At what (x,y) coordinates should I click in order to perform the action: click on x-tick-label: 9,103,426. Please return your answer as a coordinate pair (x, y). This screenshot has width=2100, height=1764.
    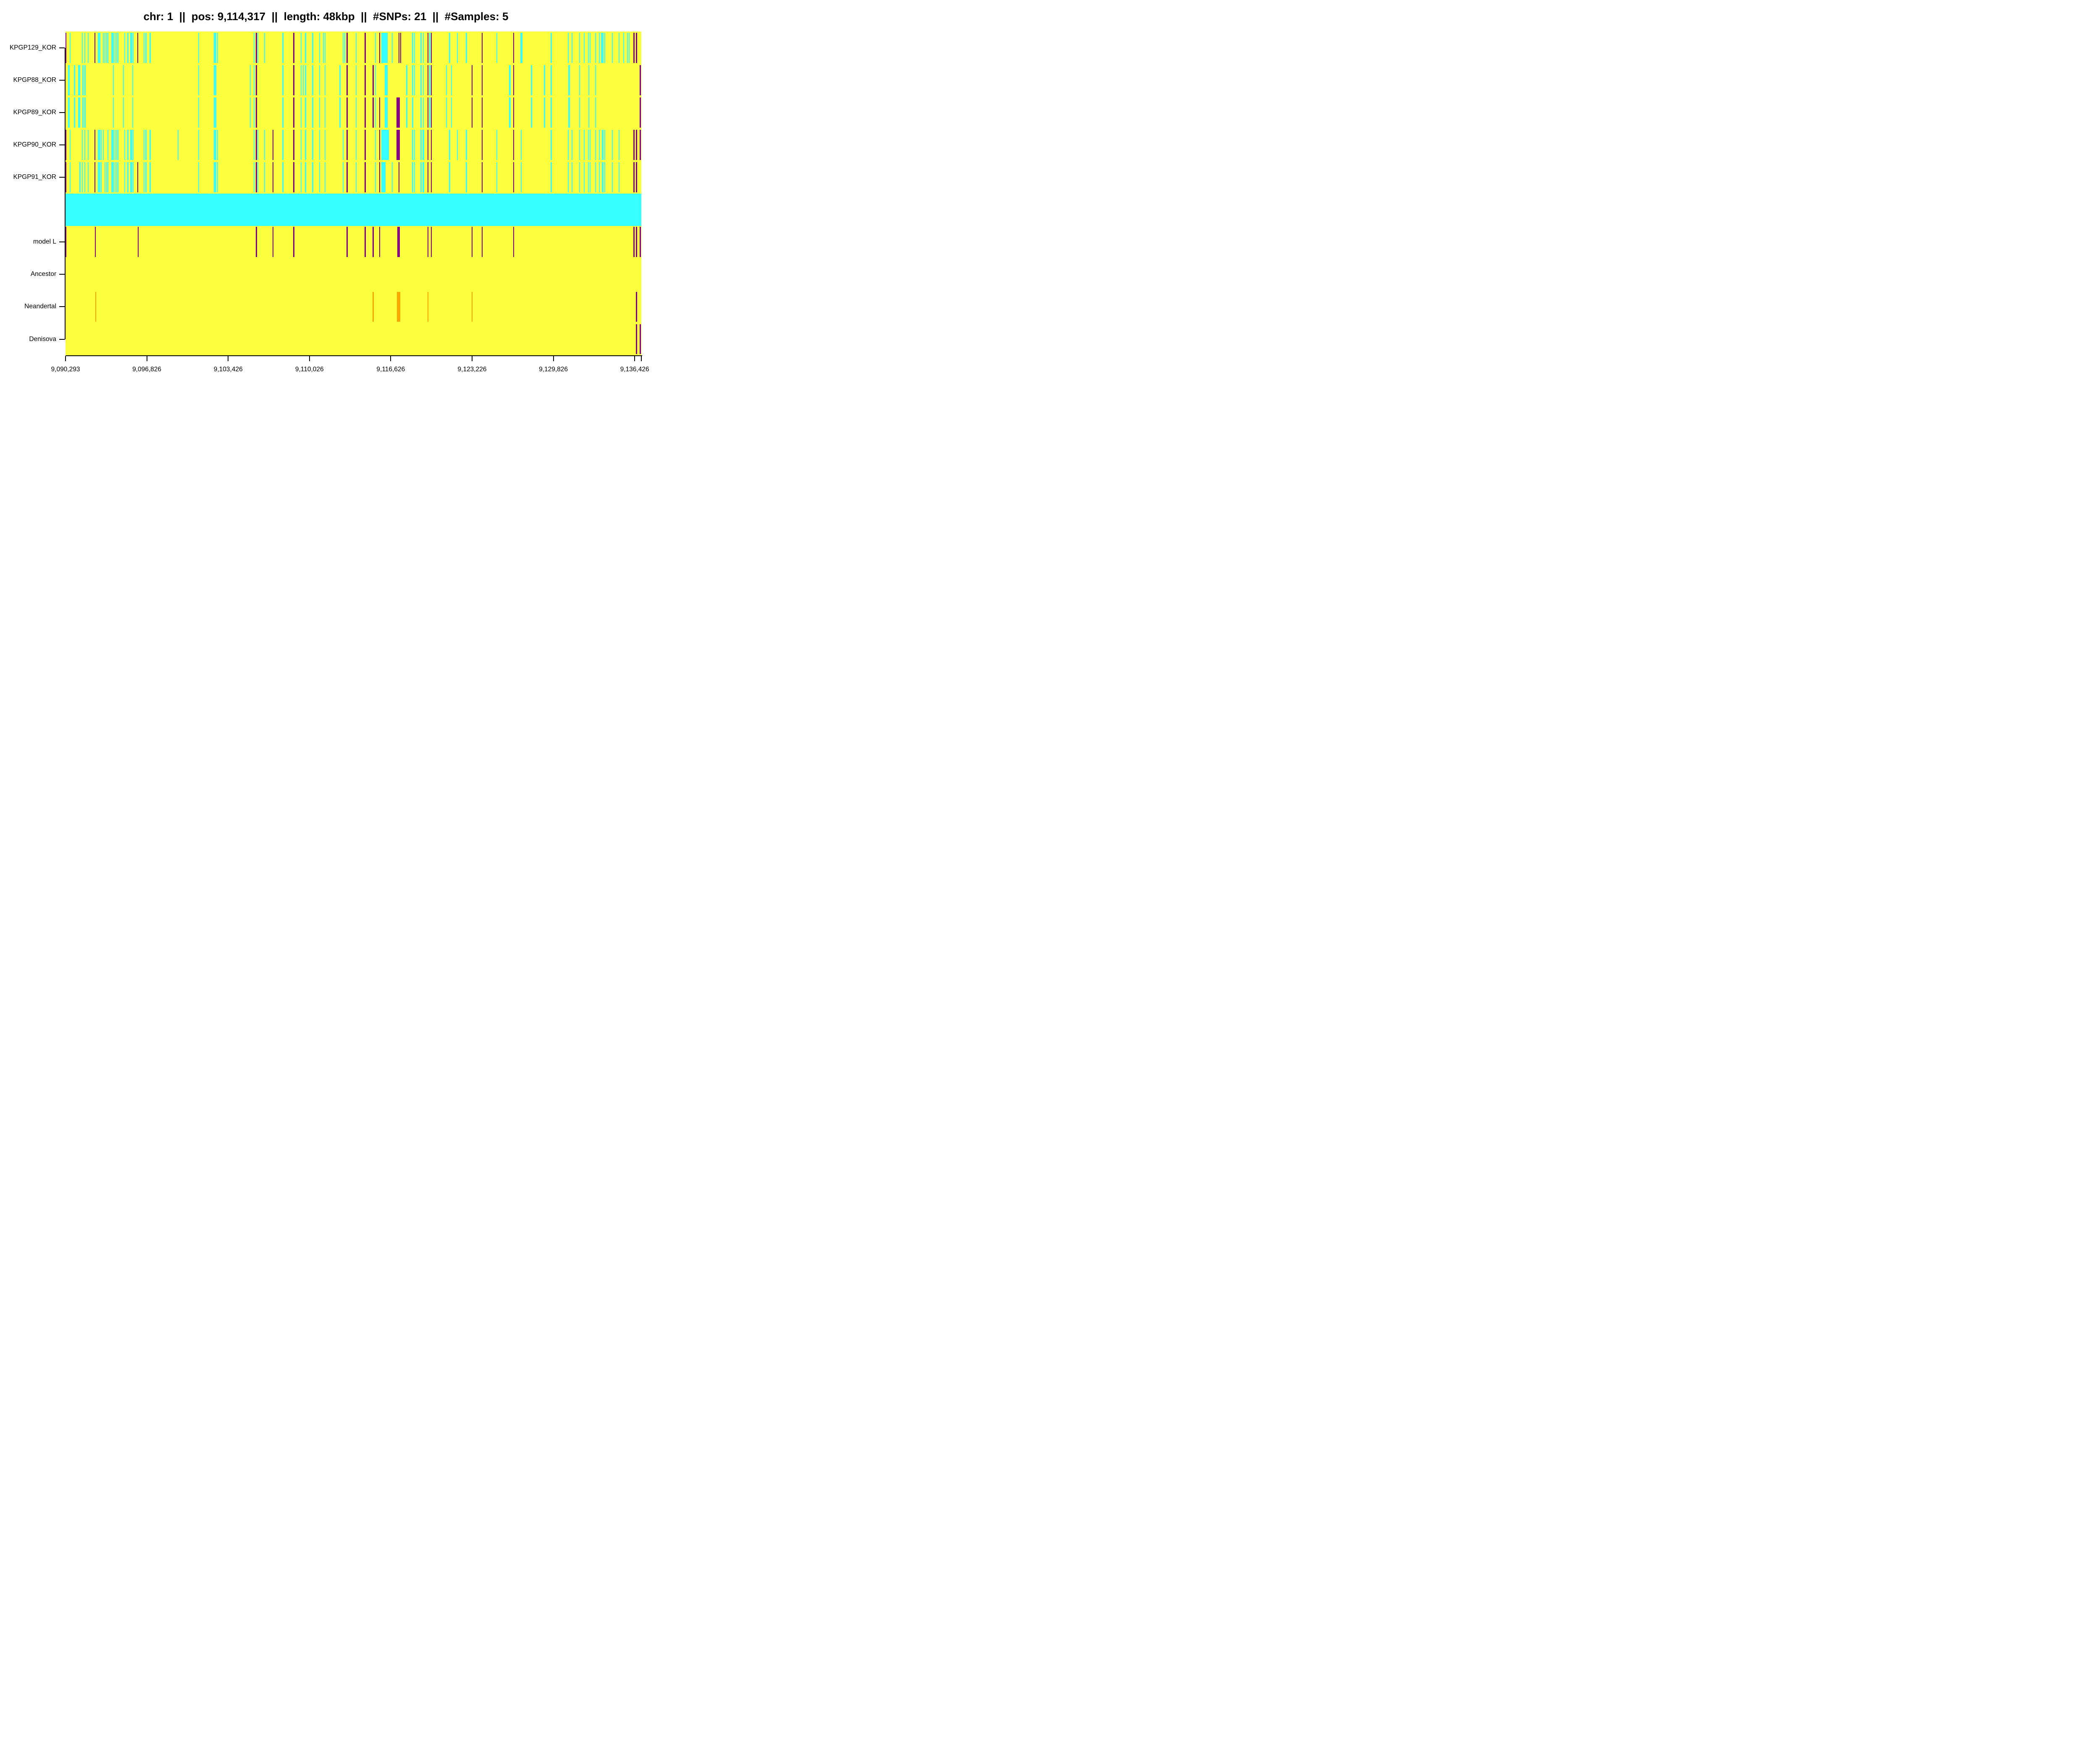
    Looking at the image, I should click on (228, 369).